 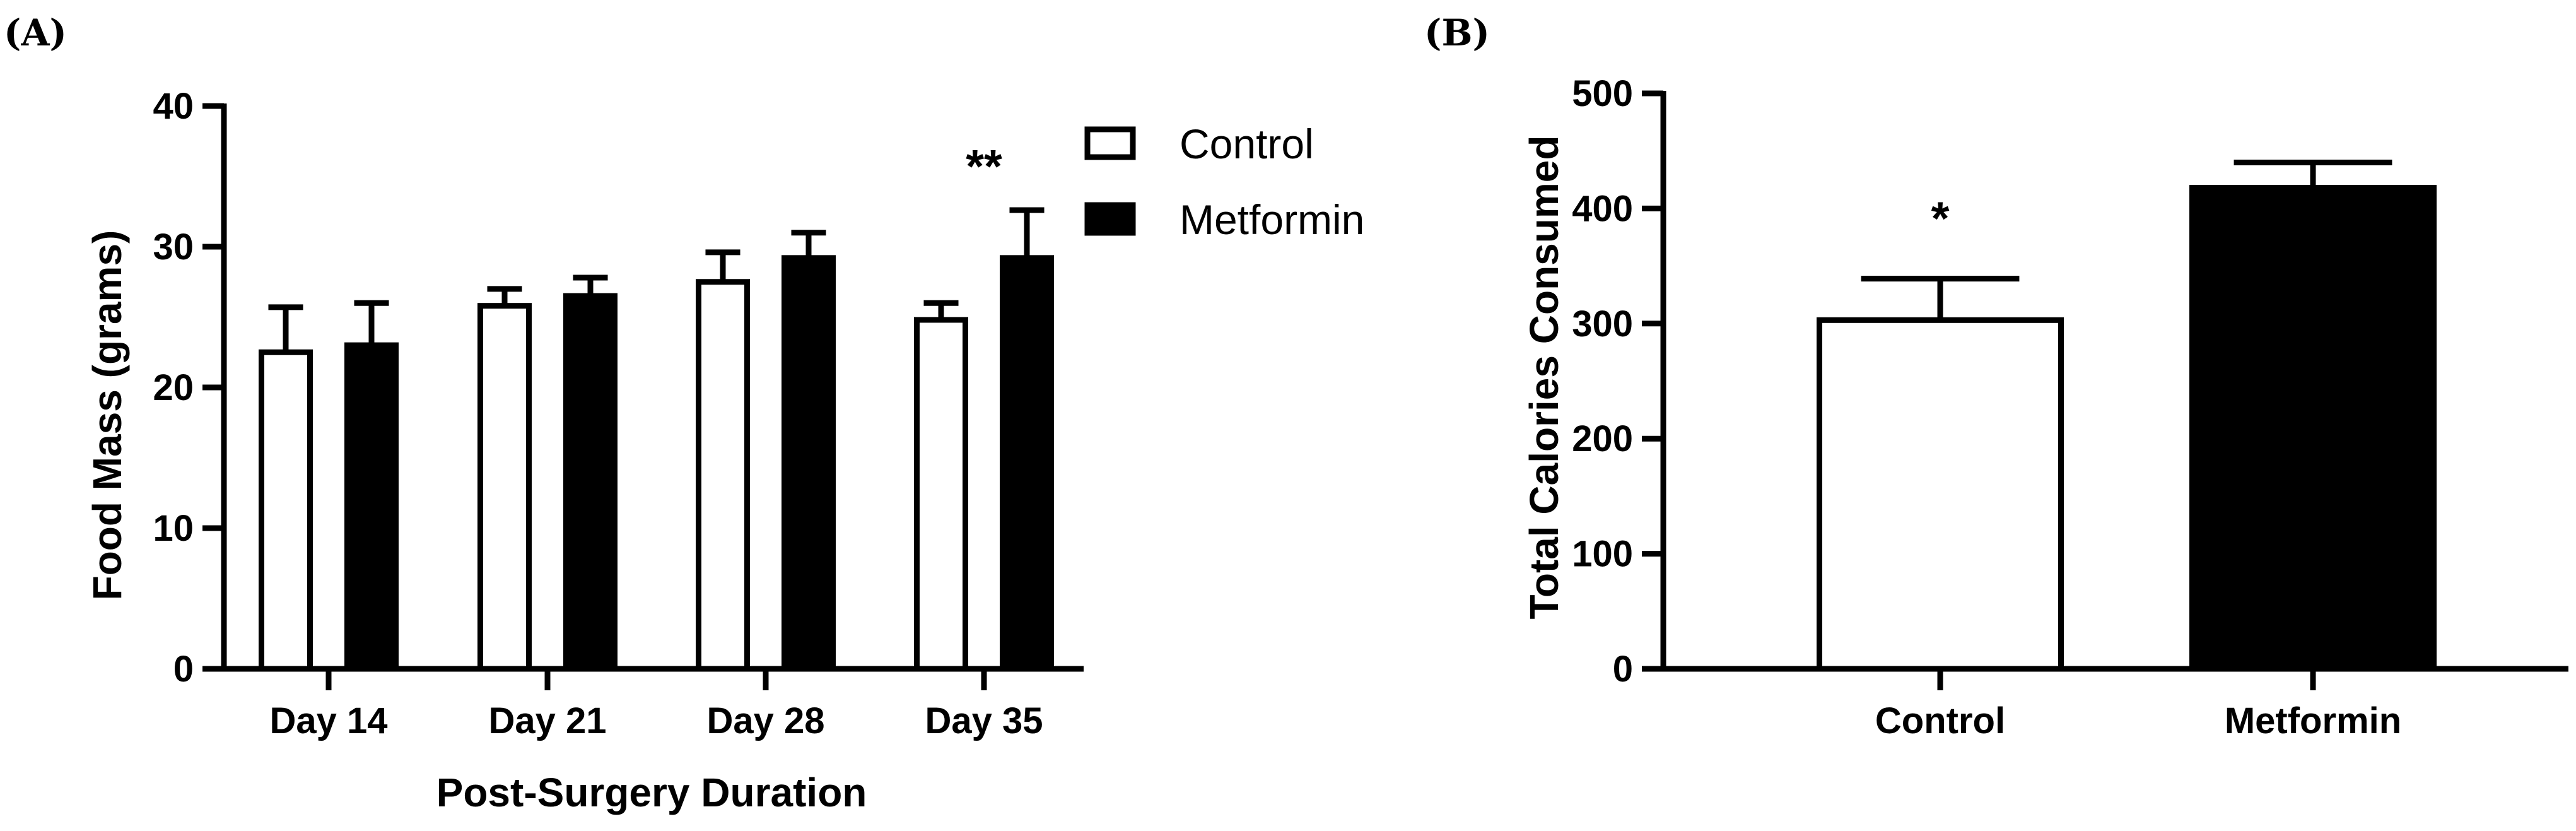 I want to click on panel-b-y-tick-label: 200, so click(x=1602, y=438).